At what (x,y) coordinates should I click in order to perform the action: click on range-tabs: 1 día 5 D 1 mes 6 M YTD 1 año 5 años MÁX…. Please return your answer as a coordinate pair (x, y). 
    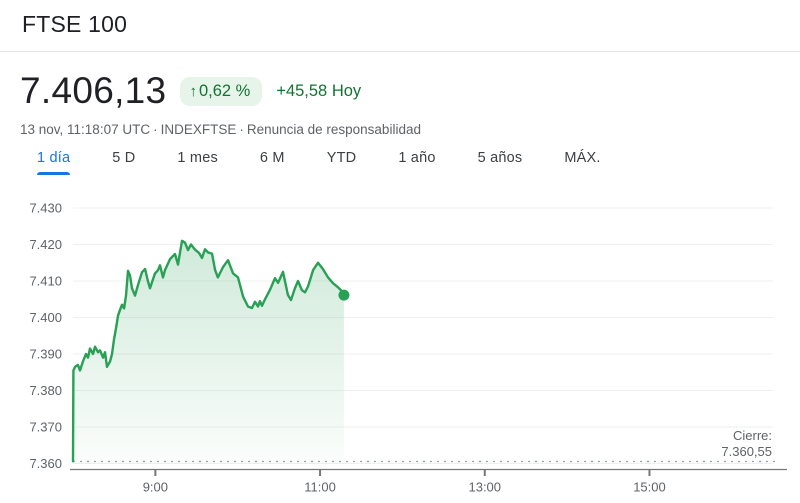
    Looking at the image, I should click on (400, 156).